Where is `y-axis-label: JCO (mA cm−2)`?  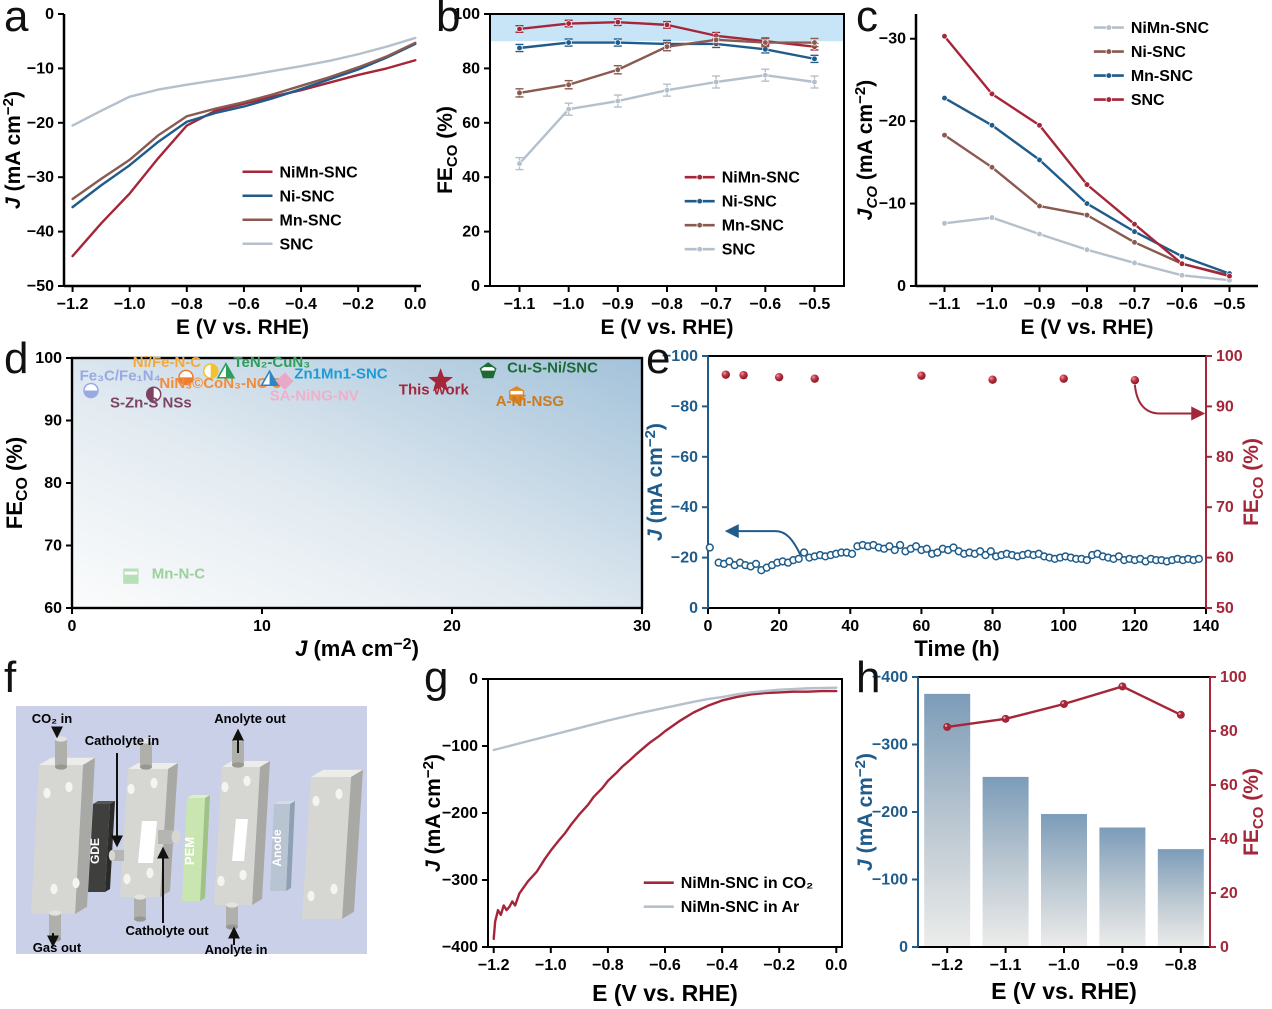 y-axis-label: JCO (mA cm−2) is located at coordinates (866, 150).